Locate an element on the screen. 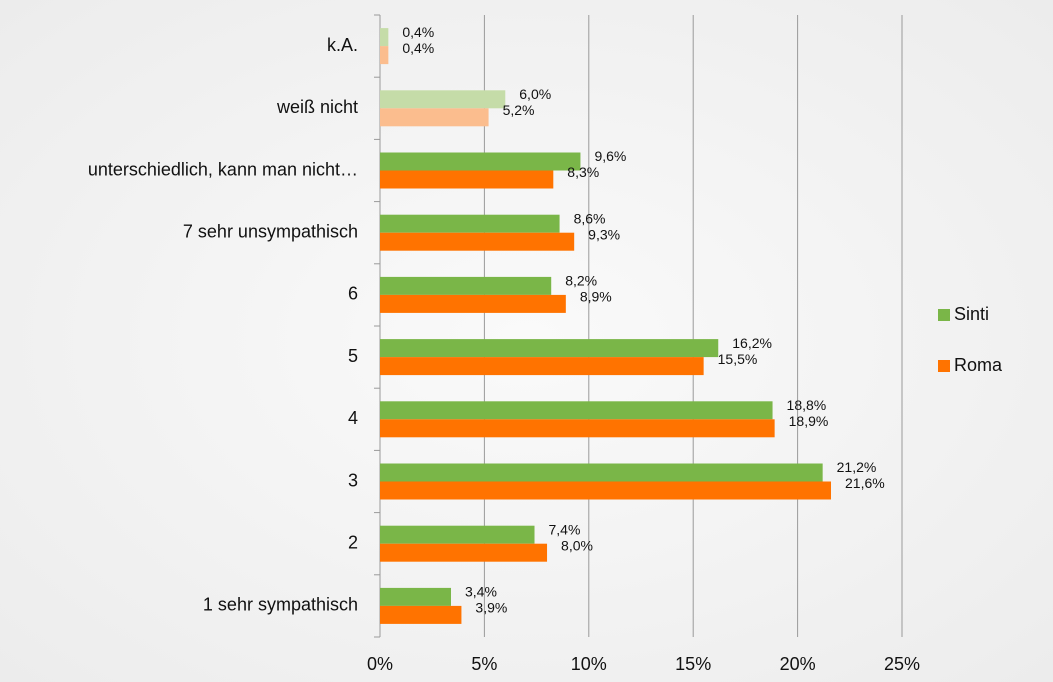 Image resolution: width=1053 pixels, height=682 pixels. value-label: 8,3% is located at coordinates (583, 172).